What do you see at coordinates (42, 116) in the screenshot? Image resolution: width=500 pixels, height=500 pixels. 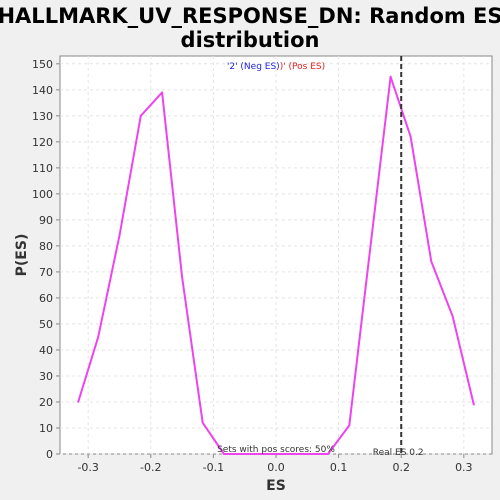 I see `y-tick-label: 130` at bounding box center [42, 116].